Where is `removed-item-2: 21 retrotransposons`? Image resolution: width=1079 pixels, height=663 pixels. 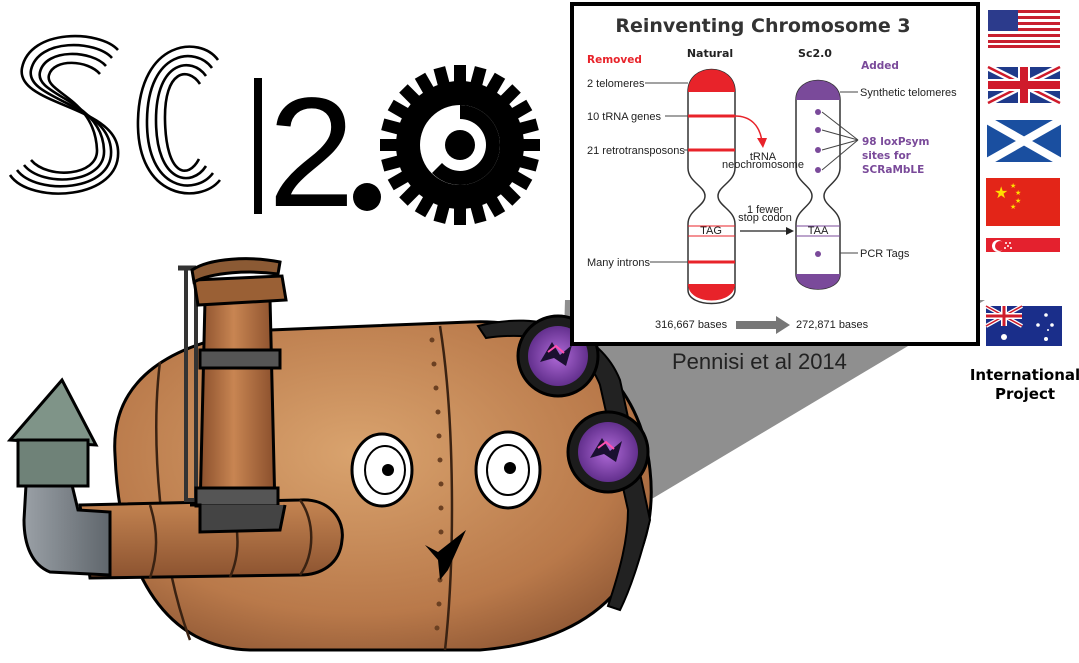
removed-item-2: 21 retrotransposons is located at coordinates (636, 151).